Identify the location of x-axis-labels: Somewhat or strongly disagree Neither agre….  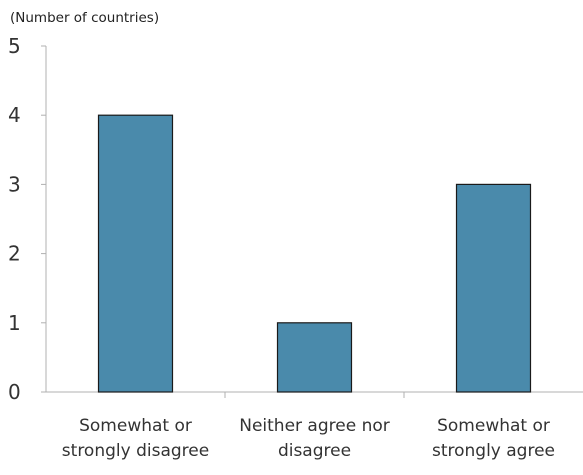
(308, 438).